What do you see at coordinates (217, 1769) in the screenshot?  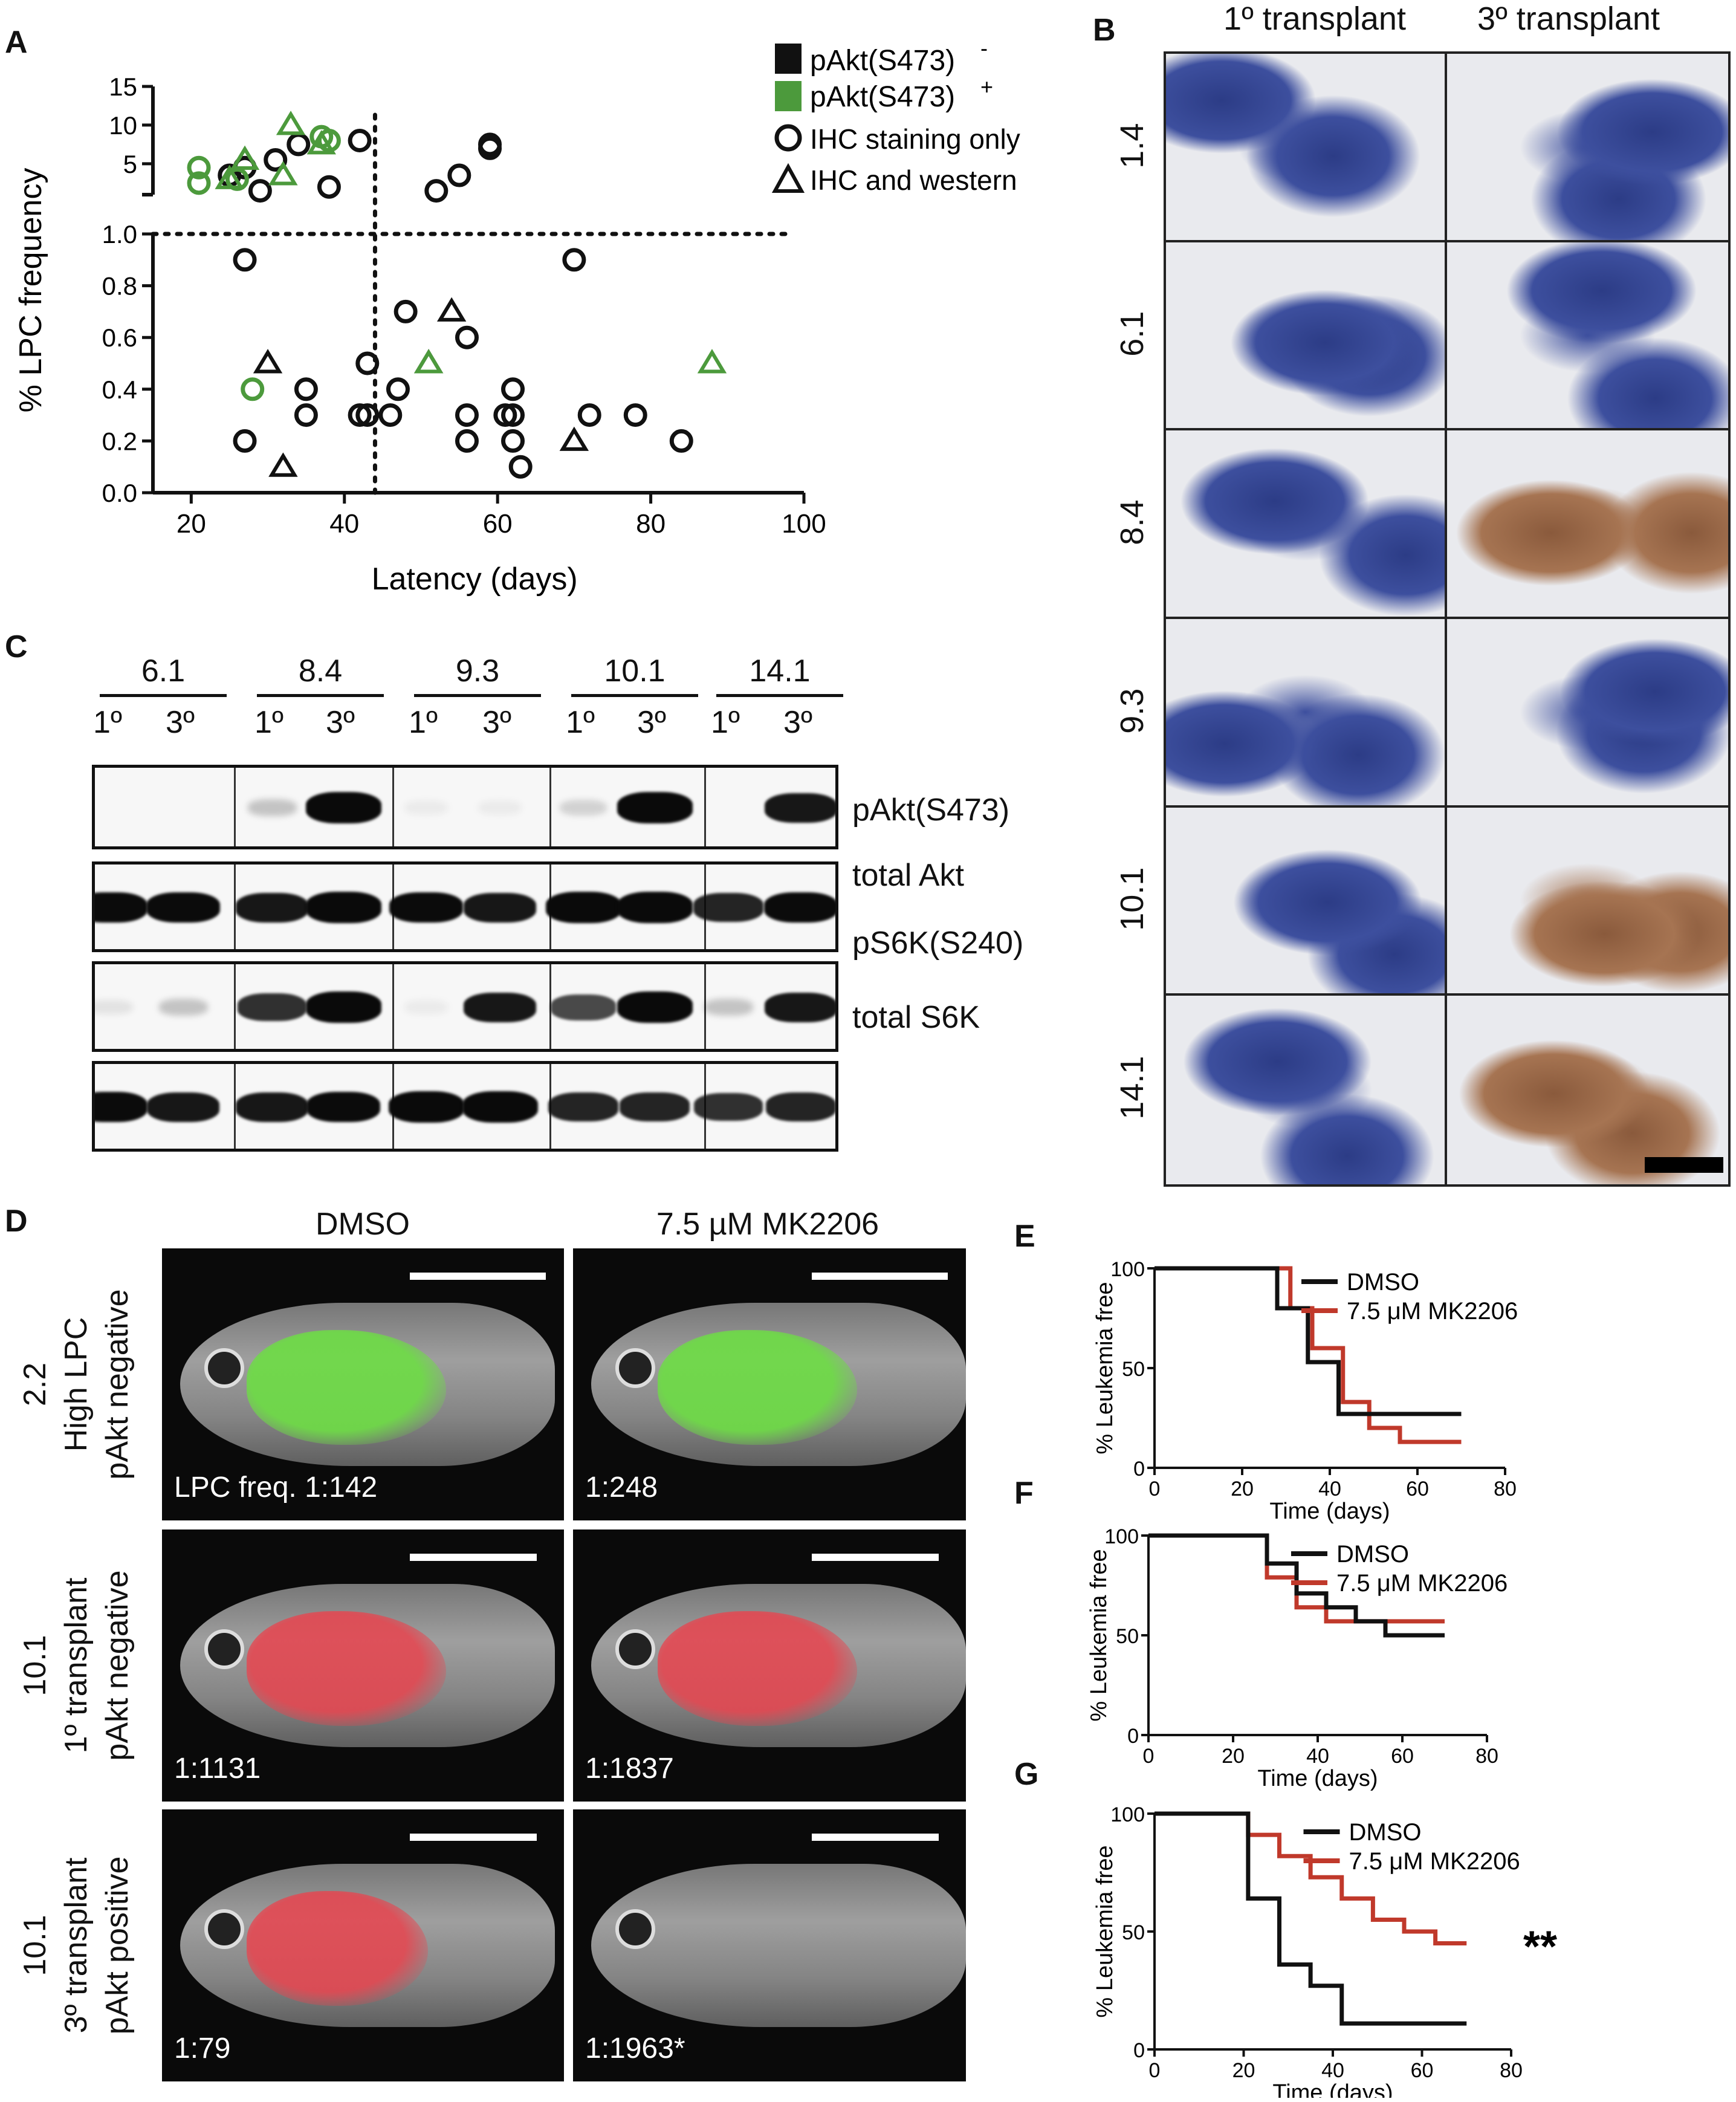 I see `lpc-frequency-text: 1:1131` at bounding box center [217, 1769].